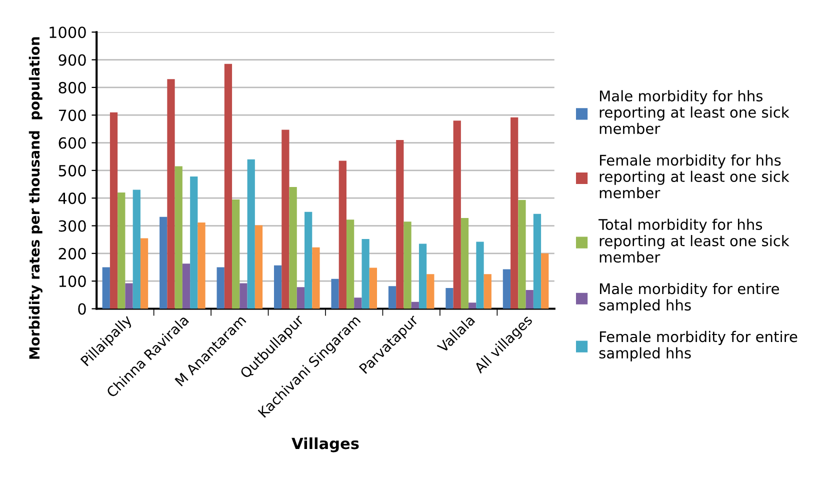 The height and width of the screenshot is (494, 840). What do you see at coordinates (694, 240) in the screenshot?
I see `legend-label: Total morbidity for hhs reporting at least one sick member` at bounding box center [694, 240].